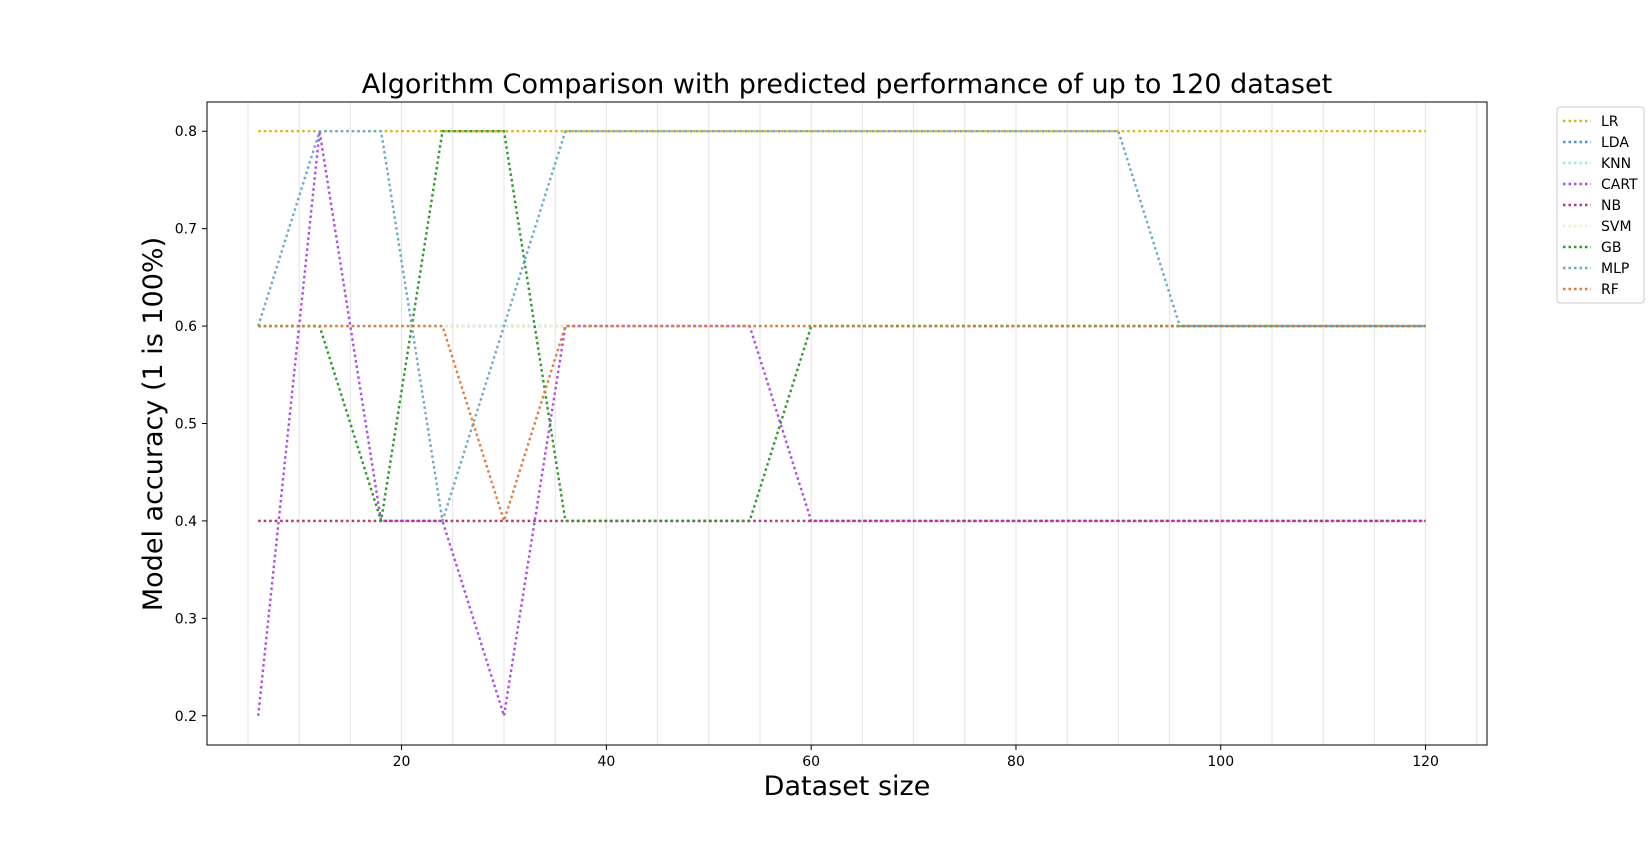 This screenshot has height=854, width=1650. What do you see at coordinates (186, 327) in the screenshot?
I see `y-tick-label: 0.6` at bounding box center [186, 327].